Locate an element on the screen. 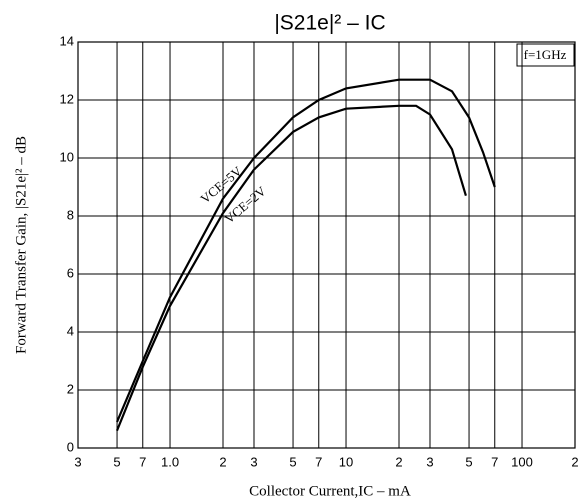  annotation-box is located at coordinates (545, 55).